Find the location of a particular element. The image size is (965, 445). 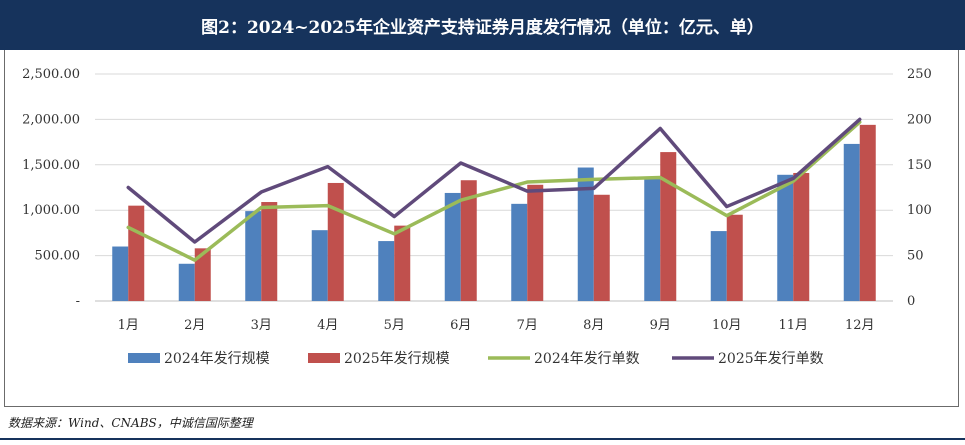

legend-2025-scale-label: 2025年发行规模 is located at coordinates (397, 359).